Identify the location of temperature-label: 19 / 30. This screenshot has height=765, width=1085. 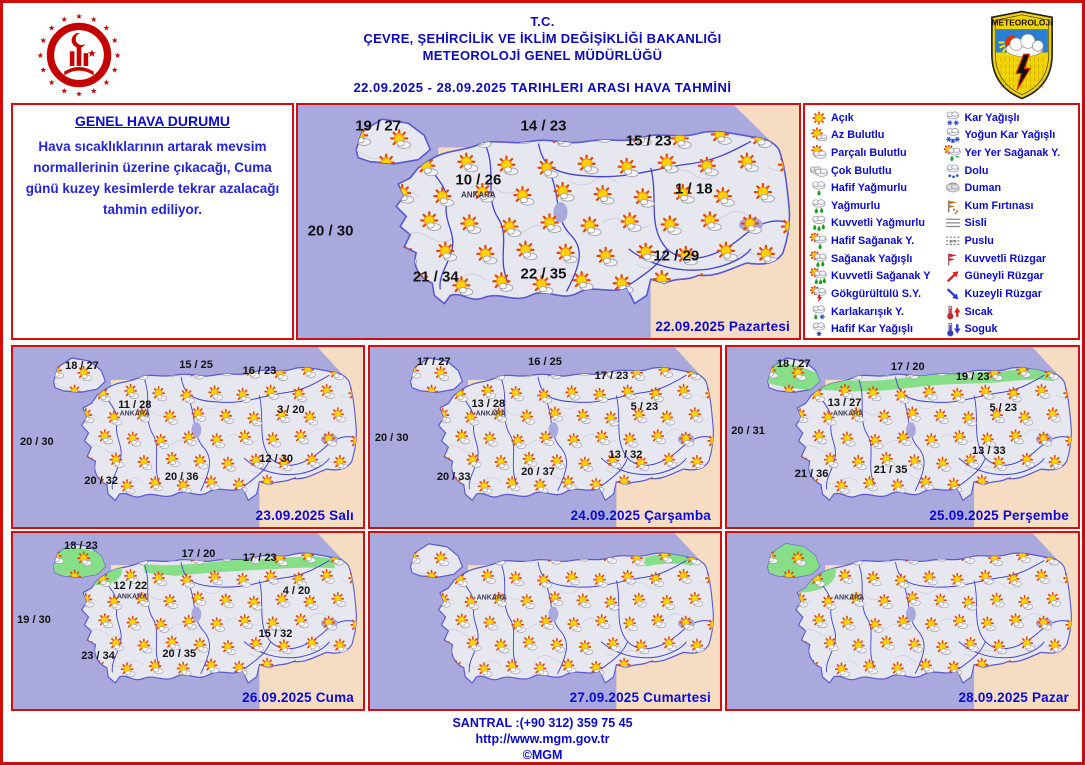
(34, 619).